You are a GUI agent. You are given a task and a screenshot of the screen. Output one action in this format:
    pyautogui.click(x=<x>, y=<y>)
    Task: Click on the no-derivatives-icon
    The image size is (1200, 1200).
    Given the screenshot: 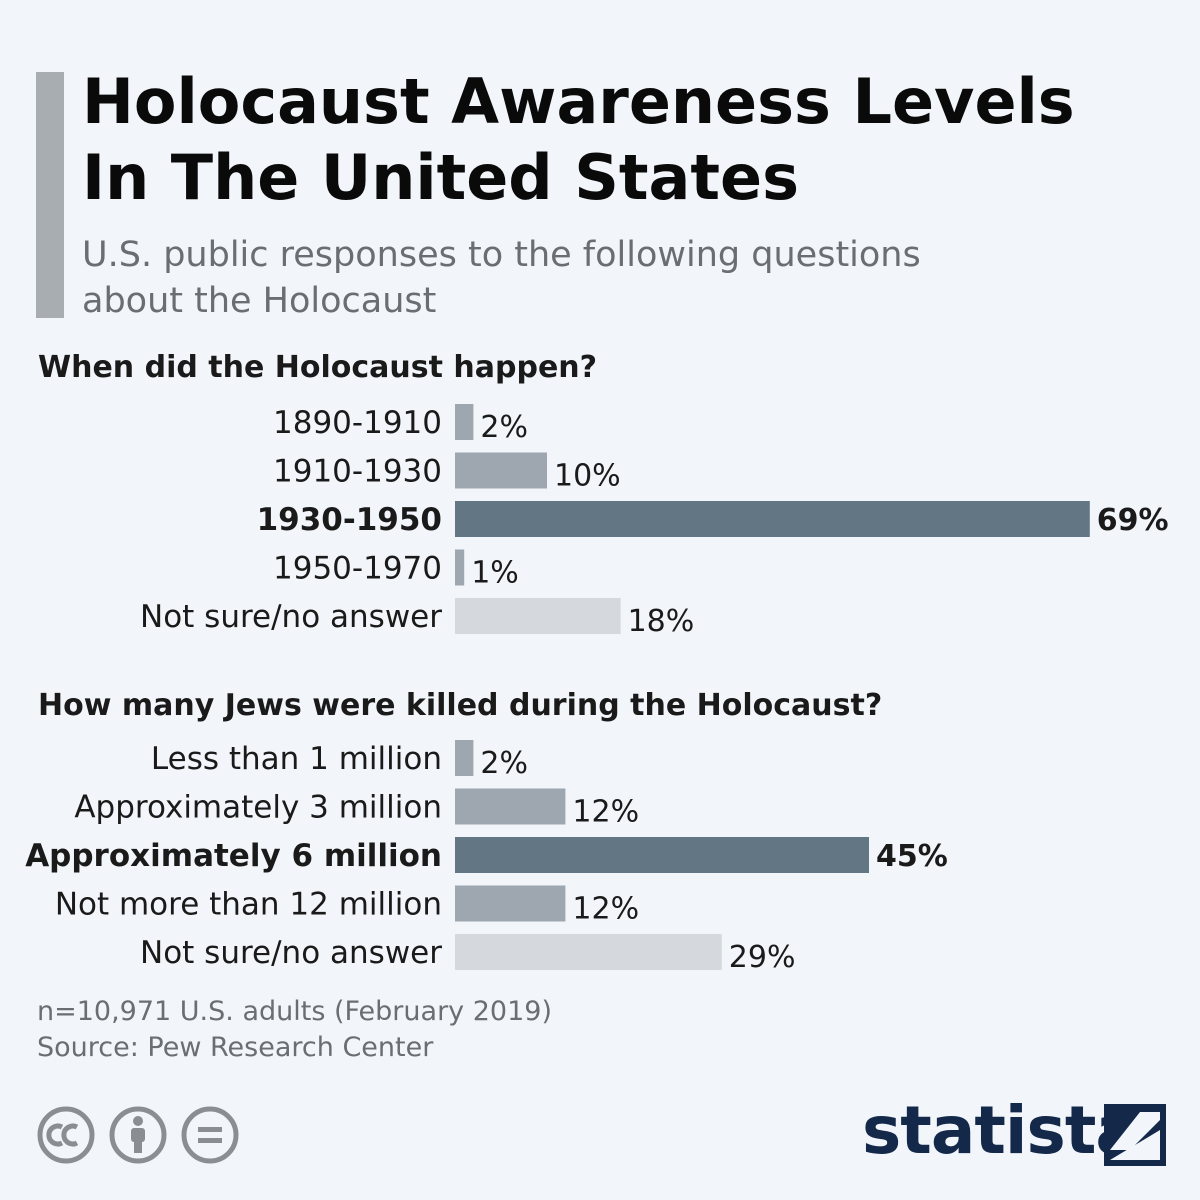 What is the action you would take?
    pyautogui.click(x=210, y=1135)
    